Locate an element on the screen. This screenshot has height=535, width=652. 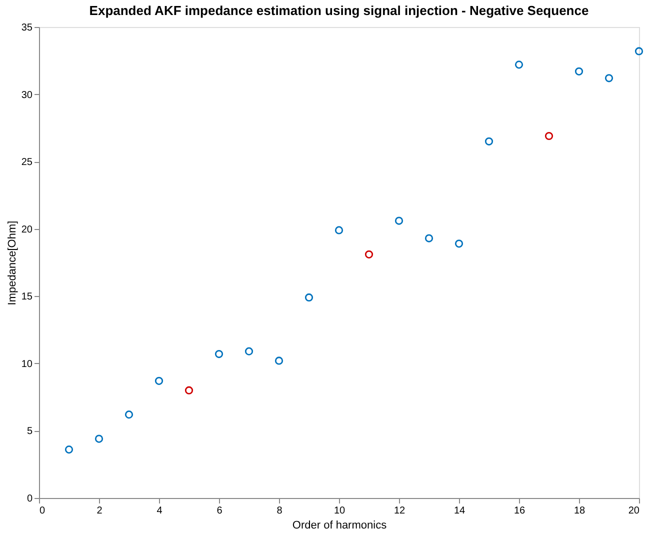
x-tick-label: 14 is located at coordinates (460, 511).